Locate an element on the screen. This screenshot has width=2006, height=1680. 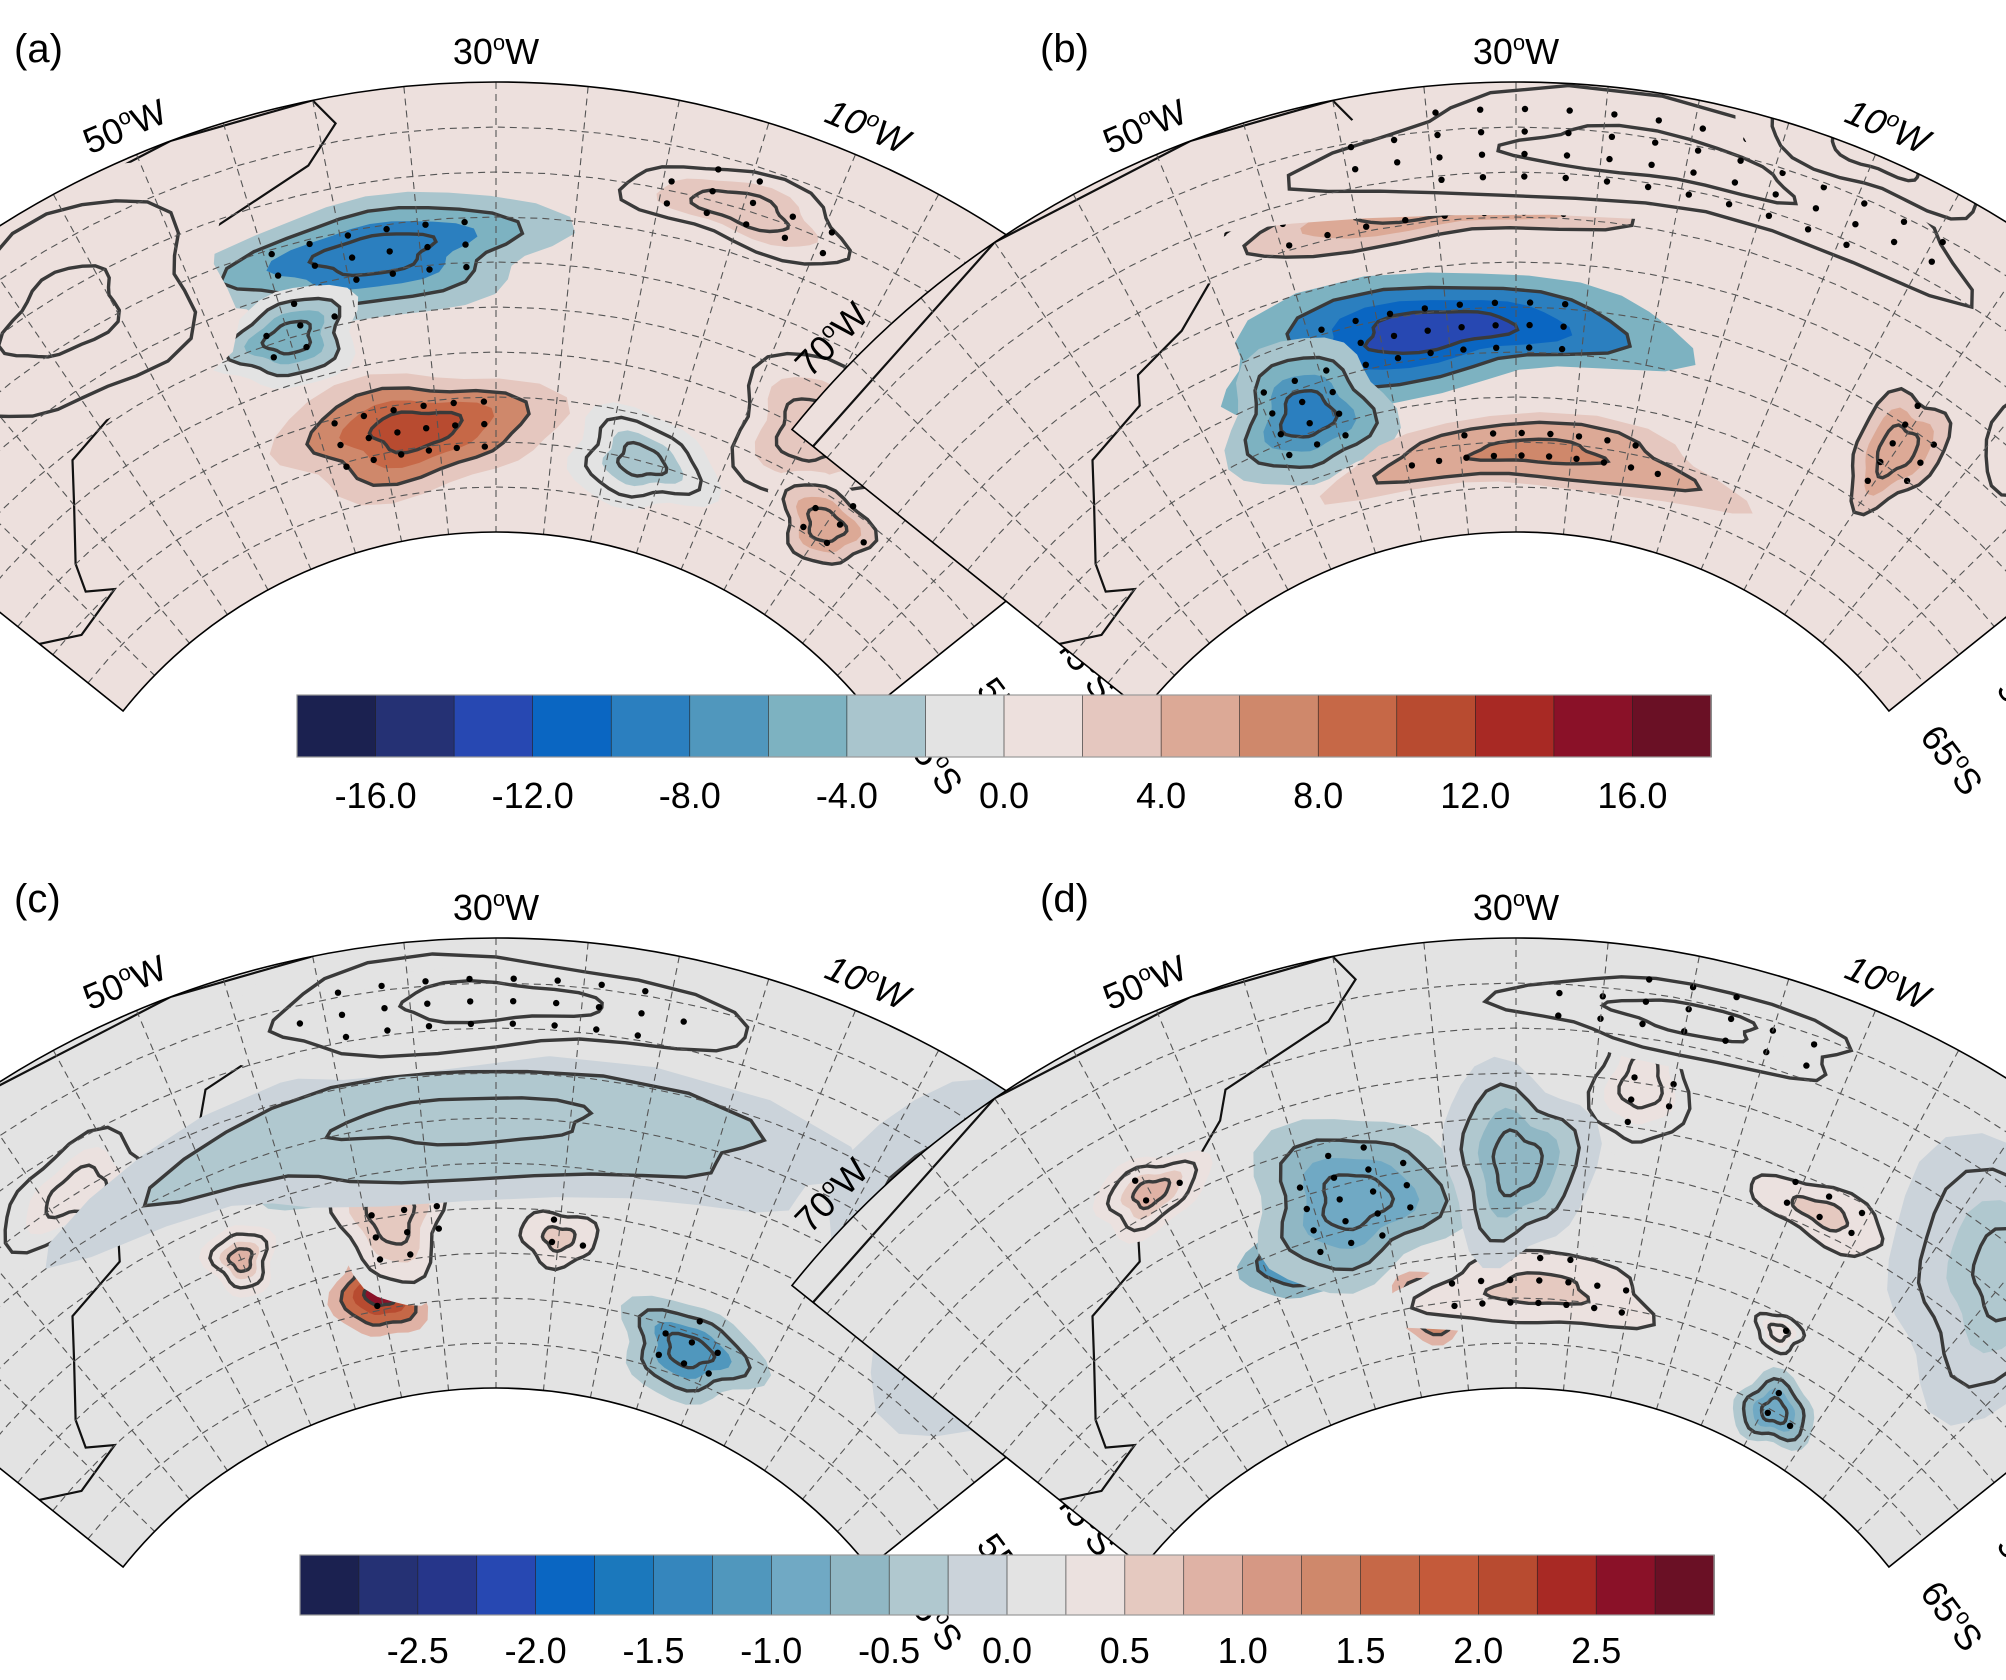
colorbar-top: -16.0 -12.0 -8.0 -4.0 0.0 4.0 8.0 12.0 16.0 is located at coordinates (1004, 755).